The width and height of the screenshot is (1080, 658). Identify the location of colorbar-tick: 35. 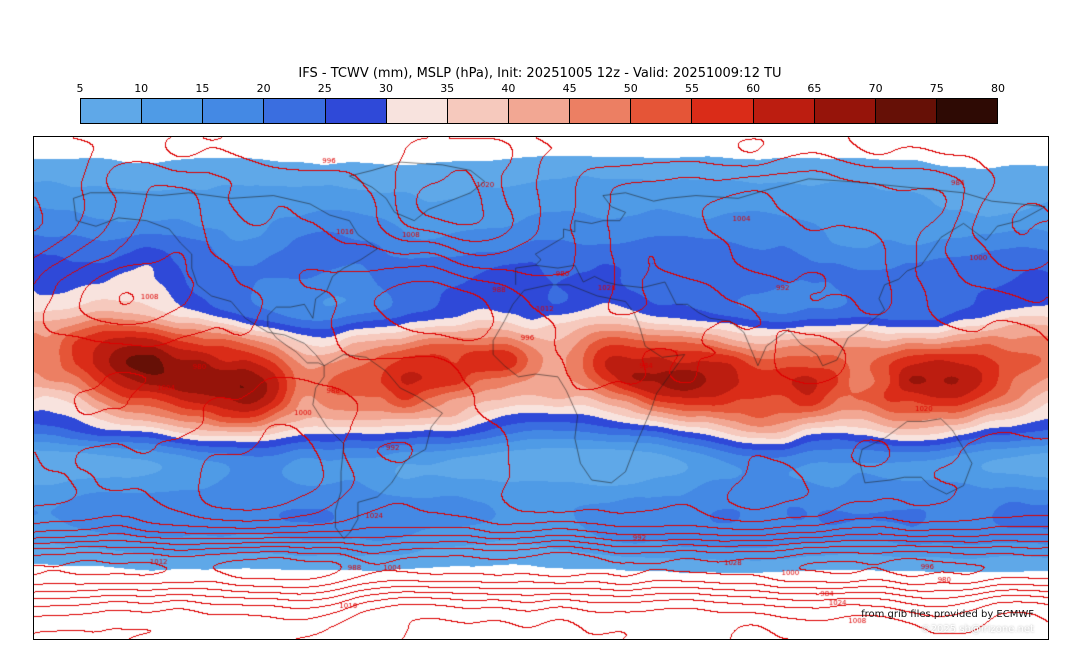
(447, 88).